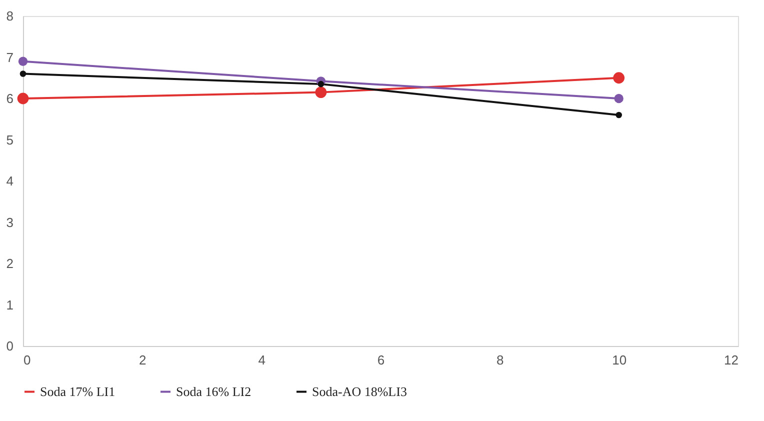 The width and height of the screenshot is (764, 421). Describe the element at coordinates (10, 140) in the screenshot. I see `y-tick-label: 5` at that location.